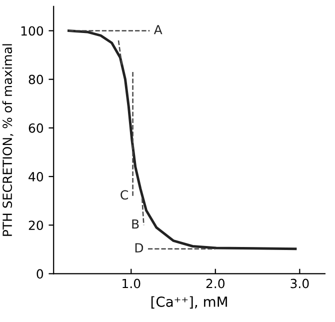 The width and height of the screenshot is (335, 322). I want to click on y-tick-label: 20, so click(36, 225).